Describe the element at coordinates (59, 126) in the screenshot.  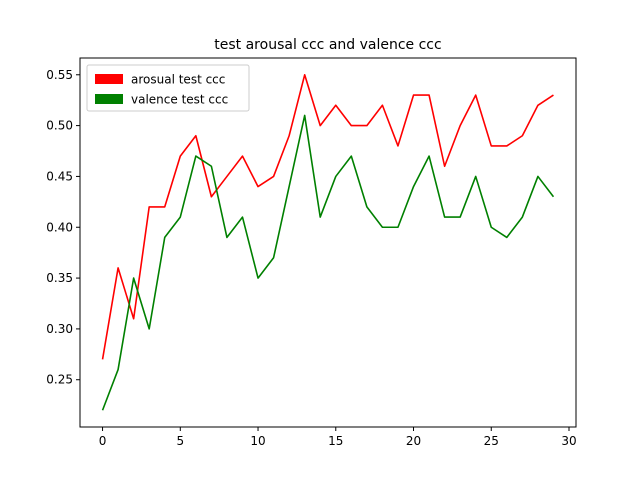
I see `y-tick-label: 0.50` at that location.